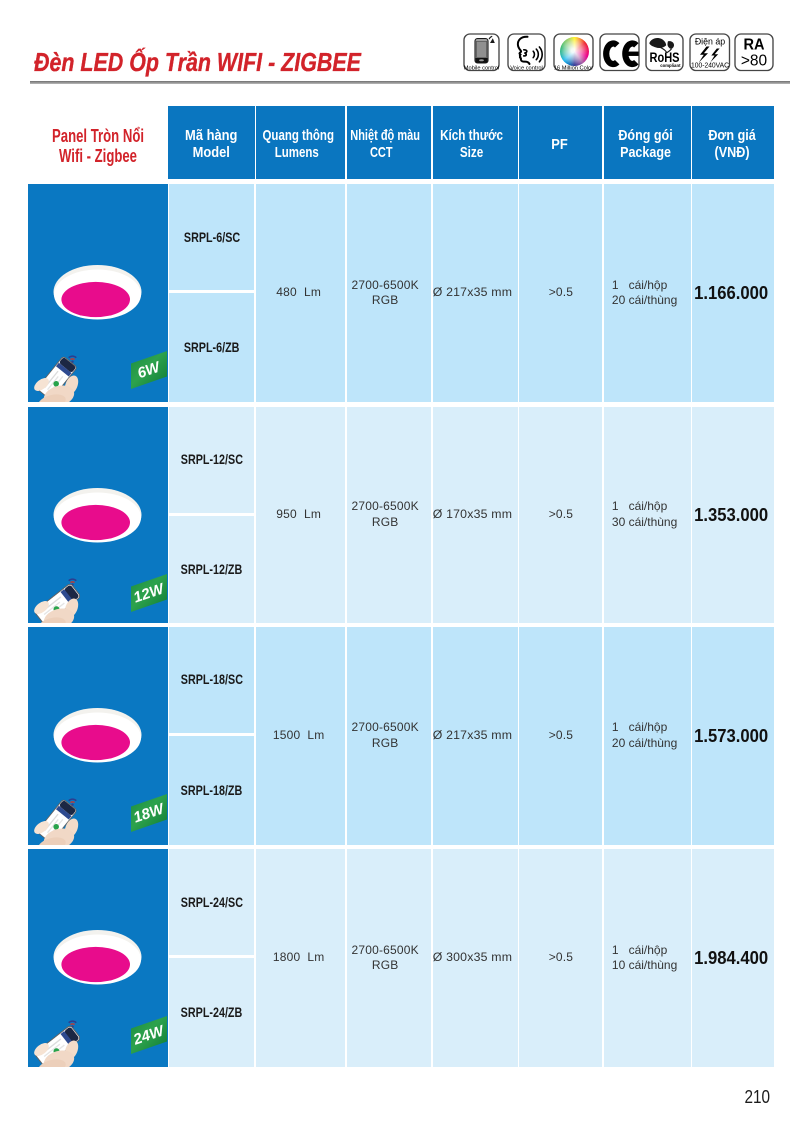 This screenshot has height=1132, width=800. What do you see at coordinates (149, 370) in the screenshot?
I see `svg-text: 6W` at bounding box center [149, 370].